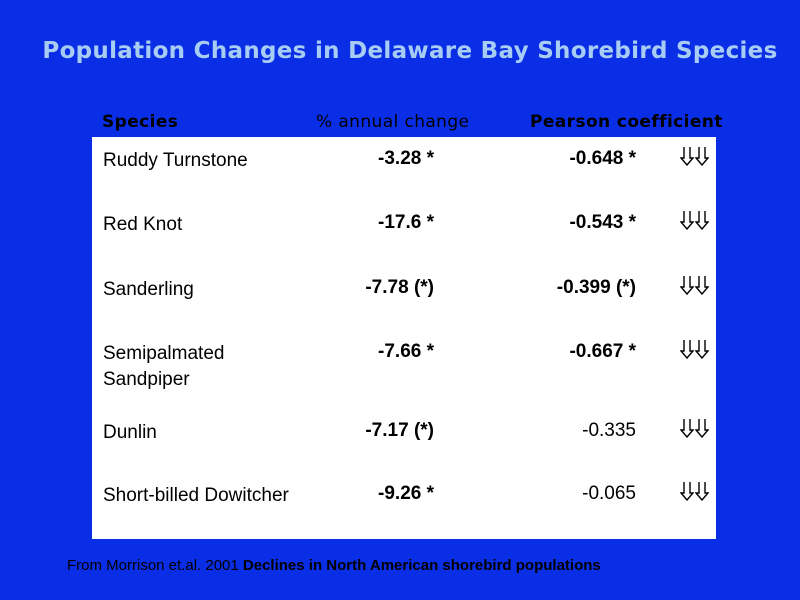 The image size is (800, 600). What do you see at coordinates (196, 495) in the screenshot?
I see `species-name: Short-billed Dowitcher` at bounding box center [196, 495].